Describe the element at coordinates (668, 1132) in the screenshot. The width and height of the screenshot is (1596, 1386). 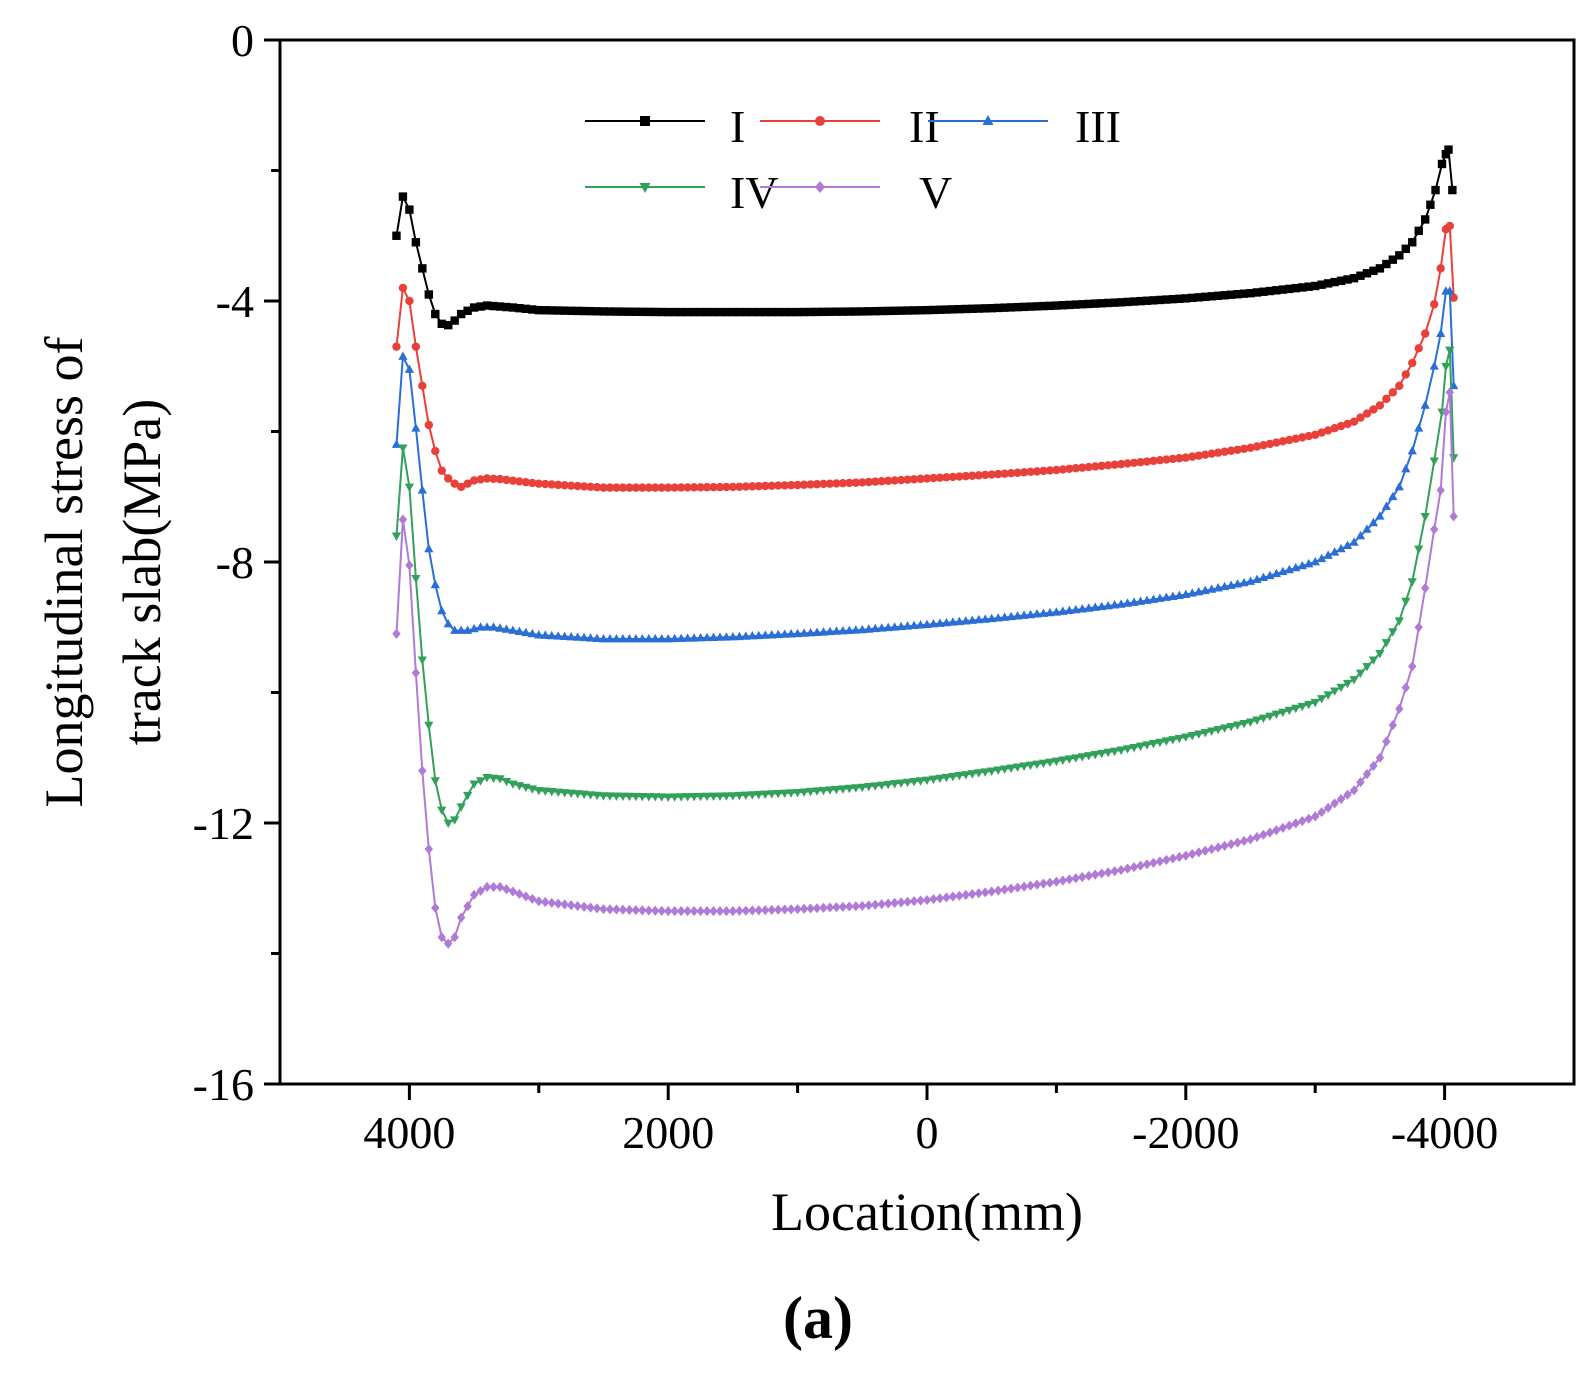
I see `x-tick-label: 2000` at that location.